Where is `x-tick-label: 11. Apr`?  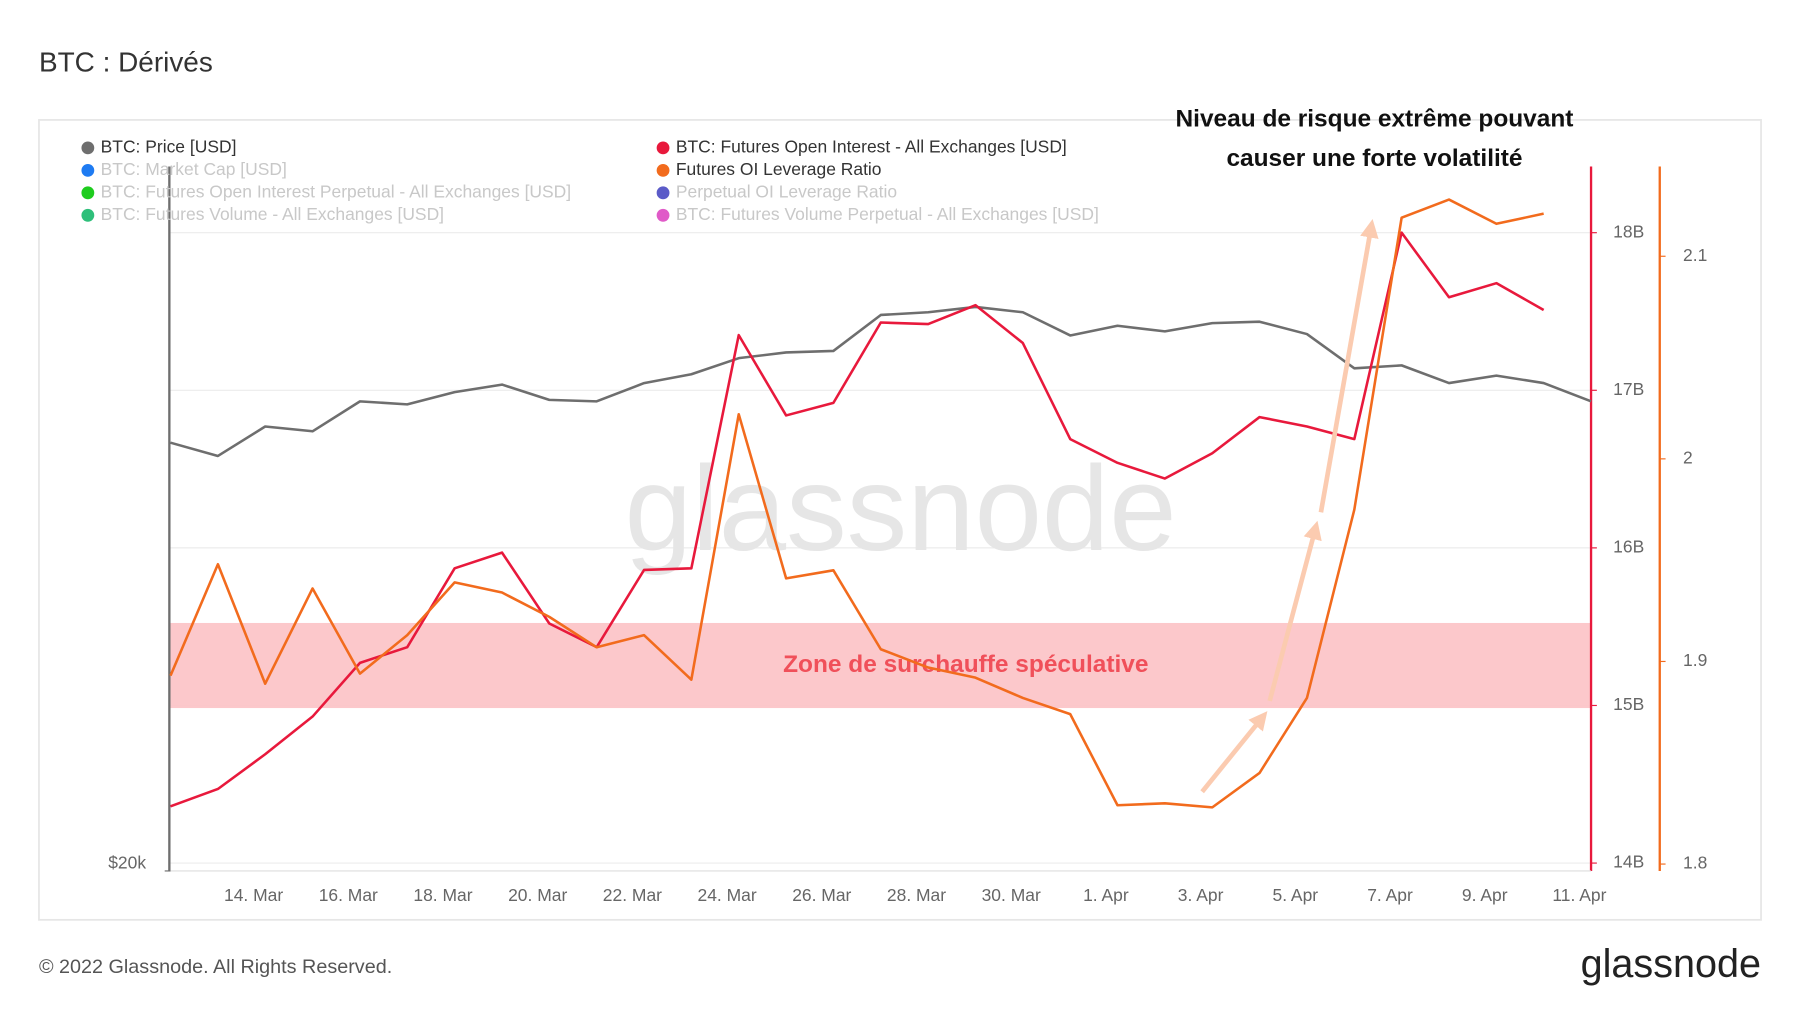 x-tick-label: 11. Apr is located at coordinates (1579, 895).